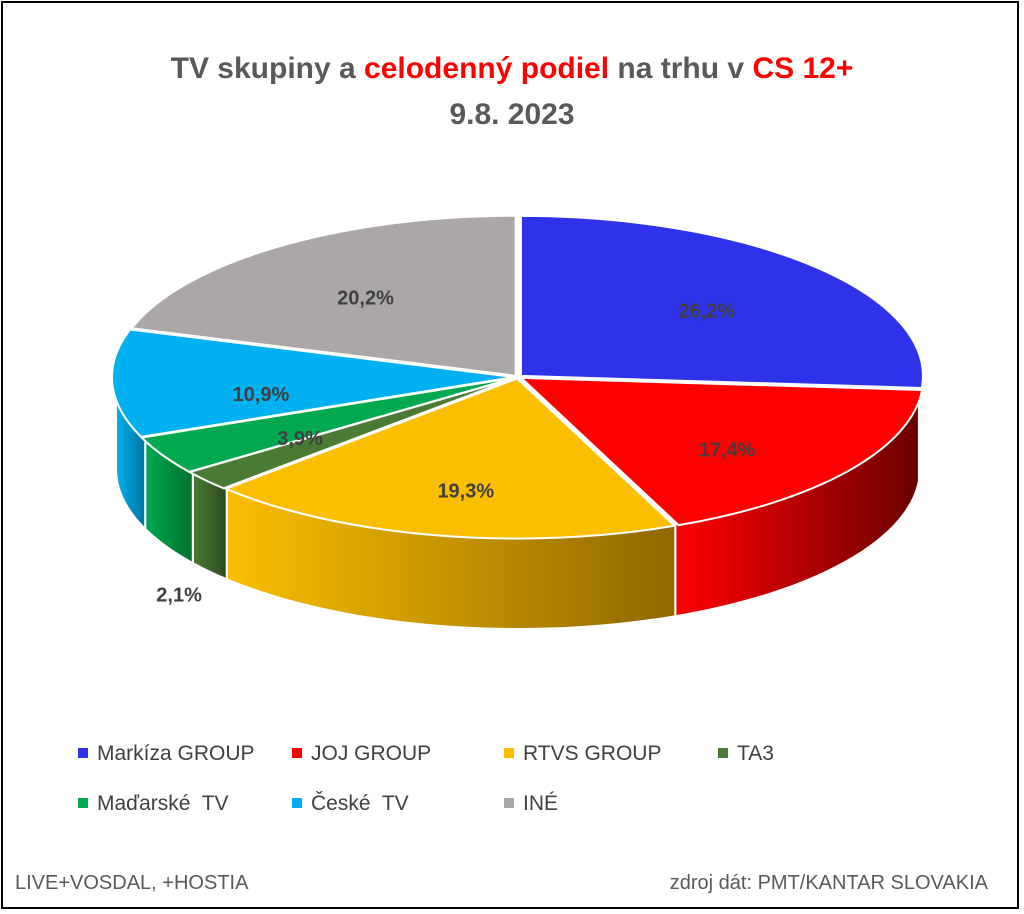 This screenshot has width=1024, height=914. Describe the element at coordinates (300, 439) in the screenshot. I see `data-label-5: 3,9%` at that location.